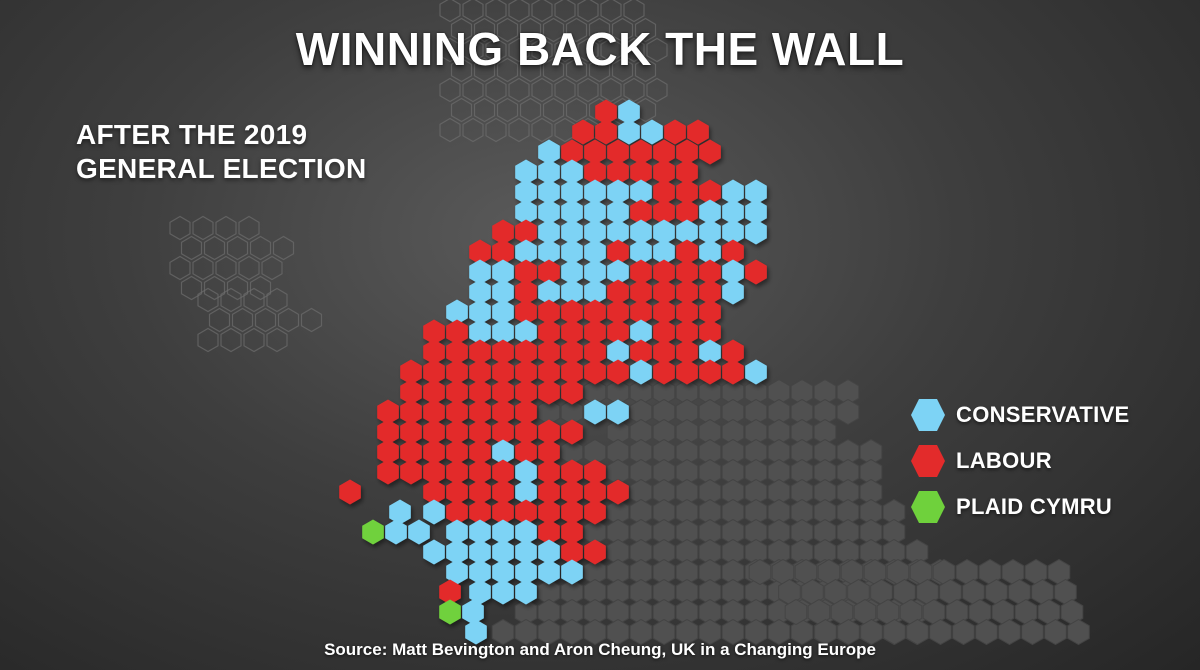 The width and height of the screenshot is (1200, 670). I want to click on conservative-swatch, so click(928, 415).